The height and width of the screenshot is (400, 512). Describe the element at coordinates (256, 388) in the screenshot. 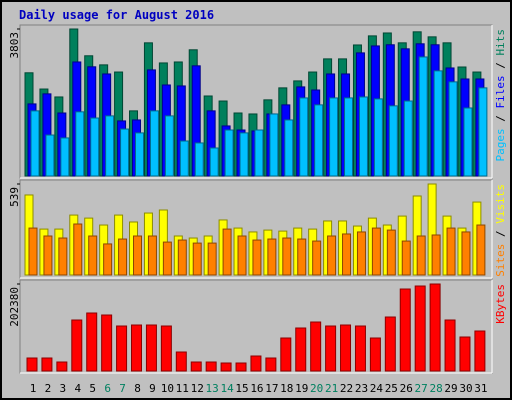

I see `x-tick-label: 16` at that location.